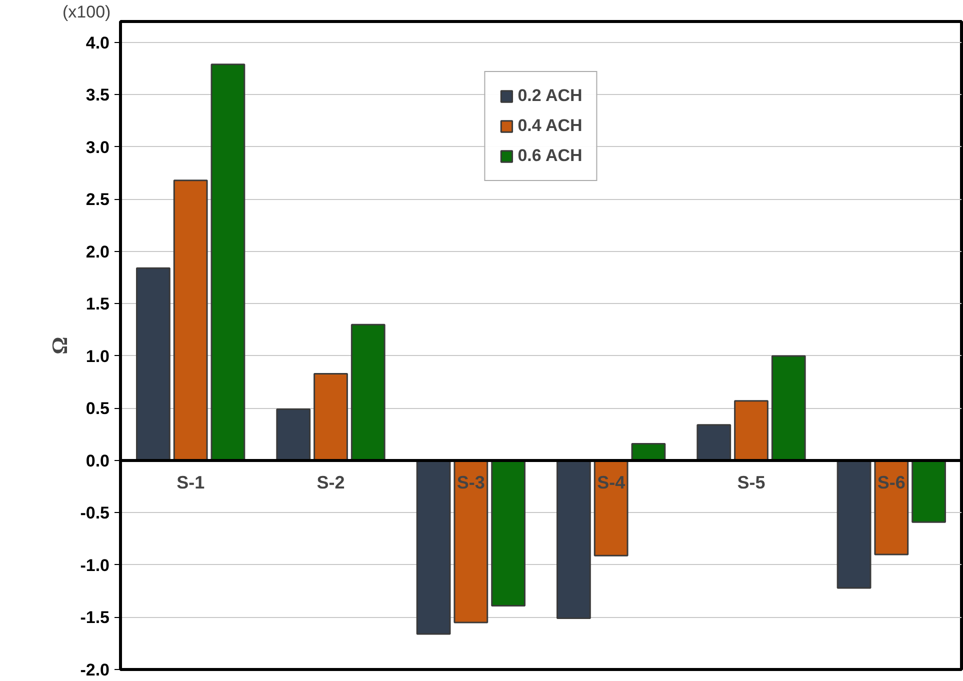  Describe the element at coordinates (891, 482) in the screenshot. I see `x-tick-label: S-6` at that location.